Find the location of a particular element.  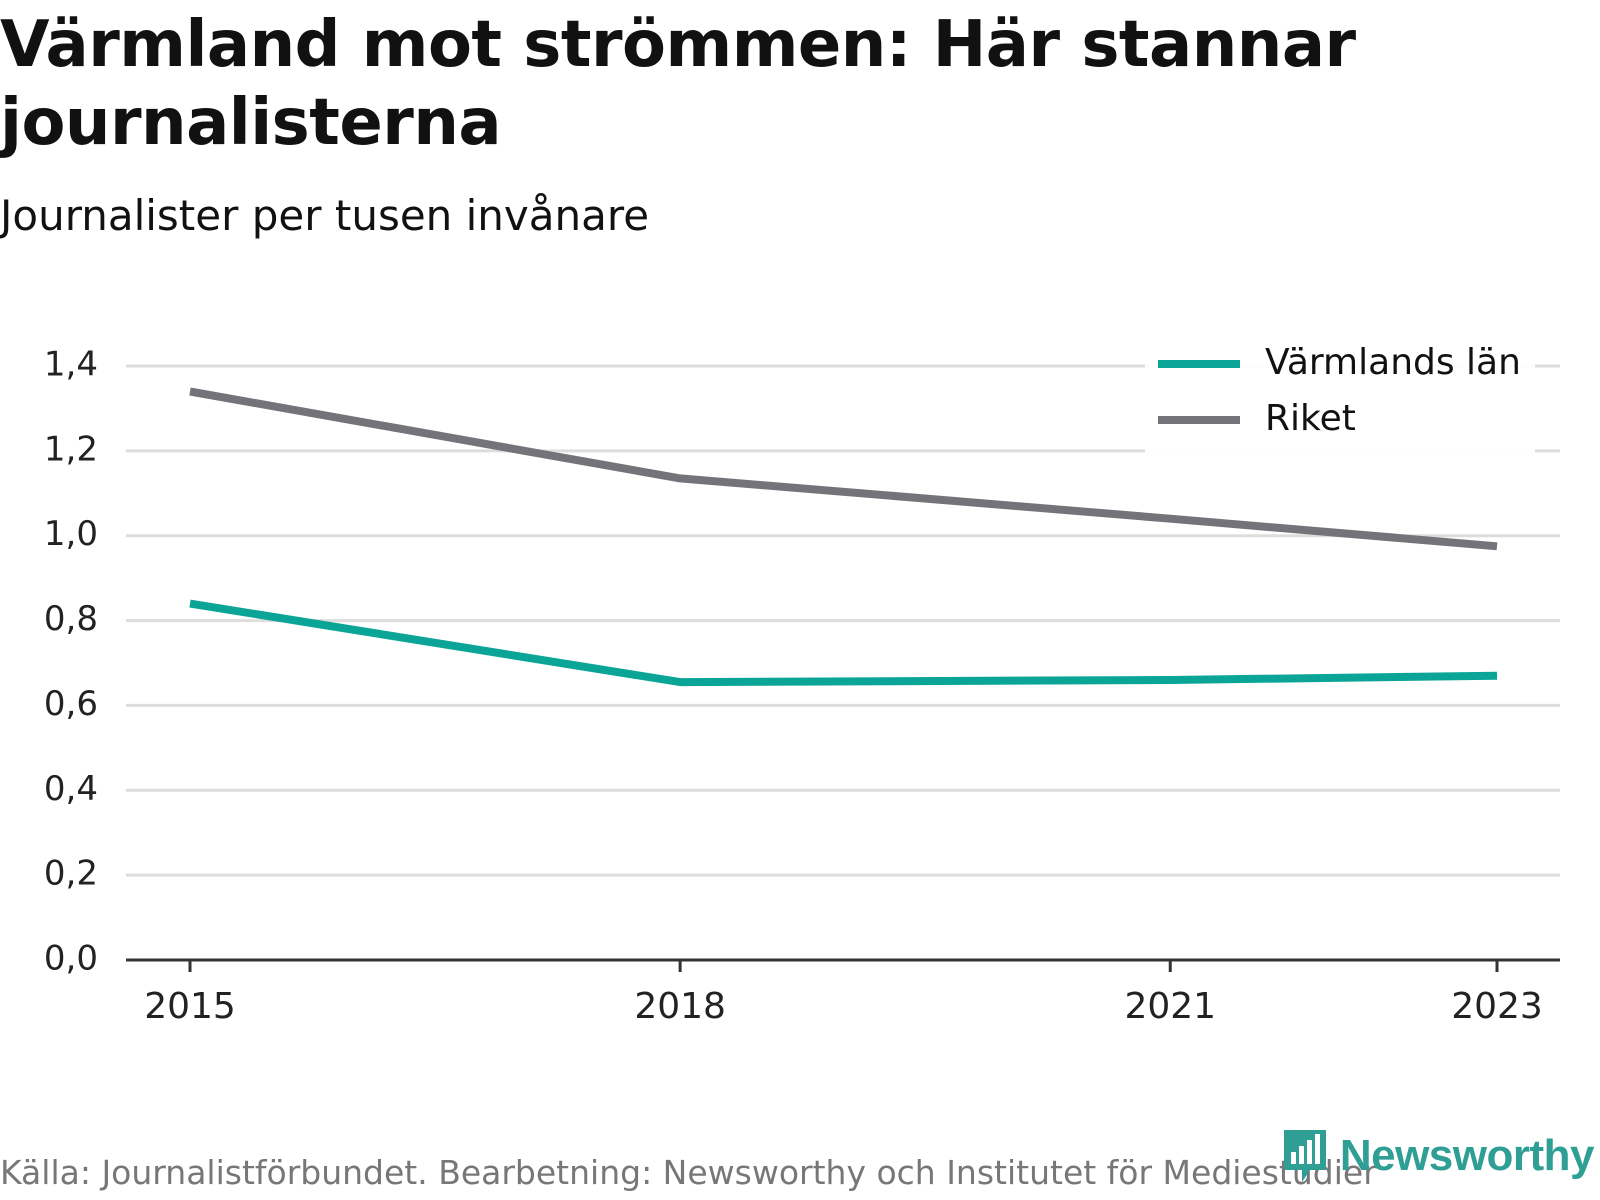

x-tick-label: 2021 is located at coordinates (1170, 1006).